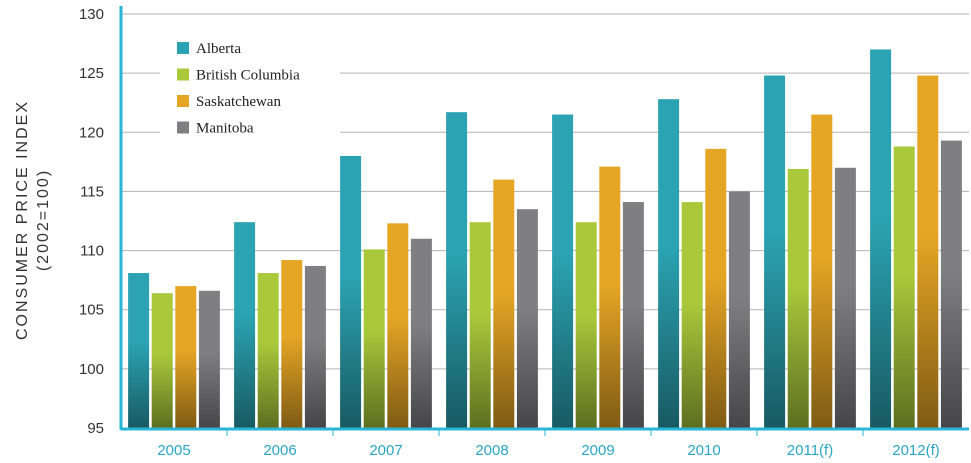  I want to click on x-tick-label: 2012(f), so click(916, 450).